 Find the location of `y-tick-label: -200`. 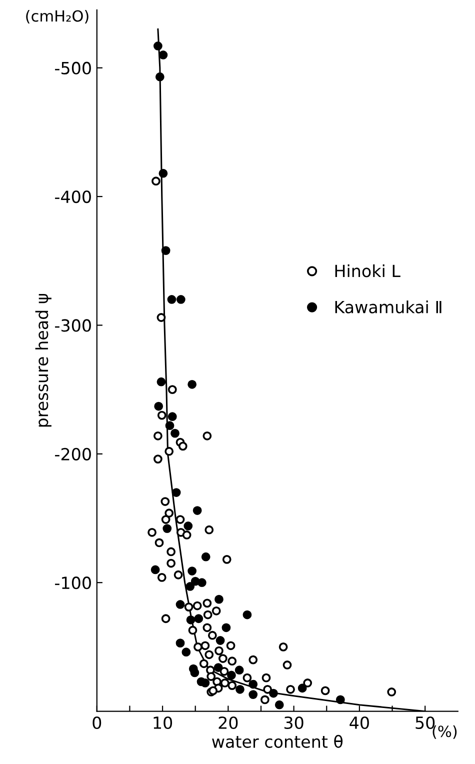

y-tick-label: -200 is located at coordinates (73, 454).